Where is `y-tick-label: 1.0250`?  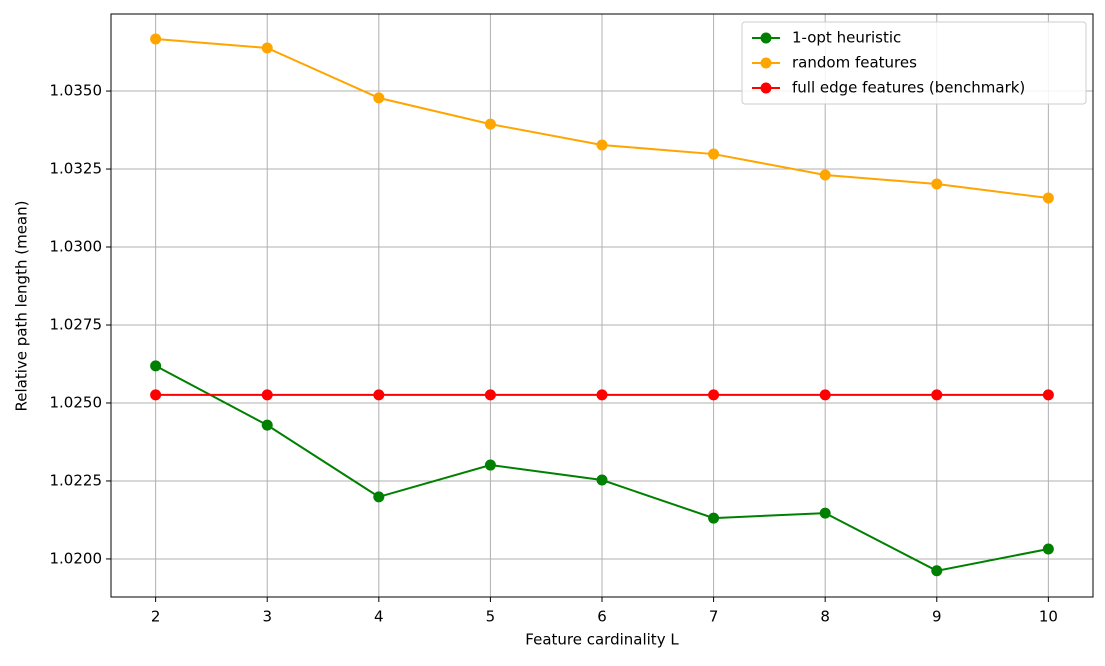 y-tick-label: 1.0250 is located at coordinates (76, 402).